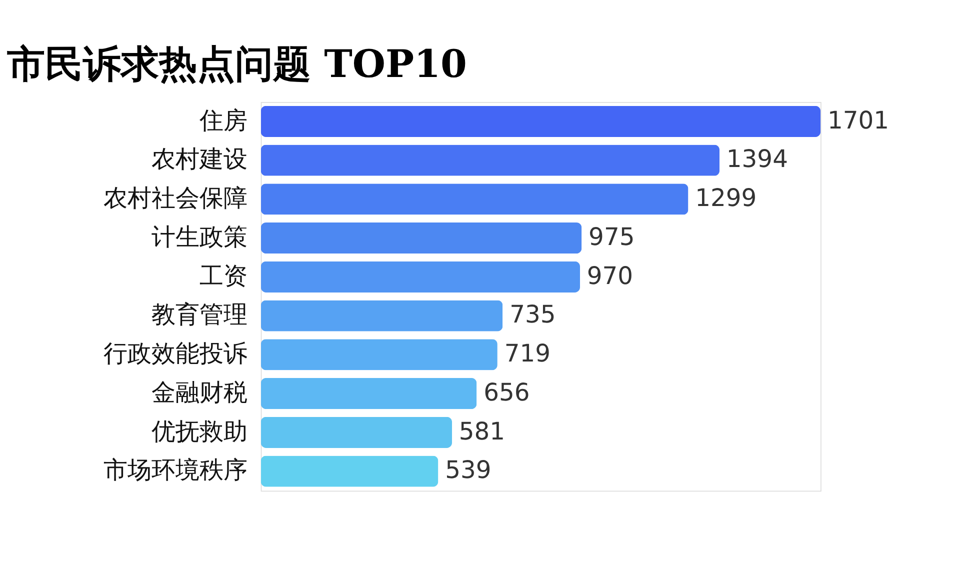  I want to click on y-tick-label: 优抚救助, so click(199, 431).